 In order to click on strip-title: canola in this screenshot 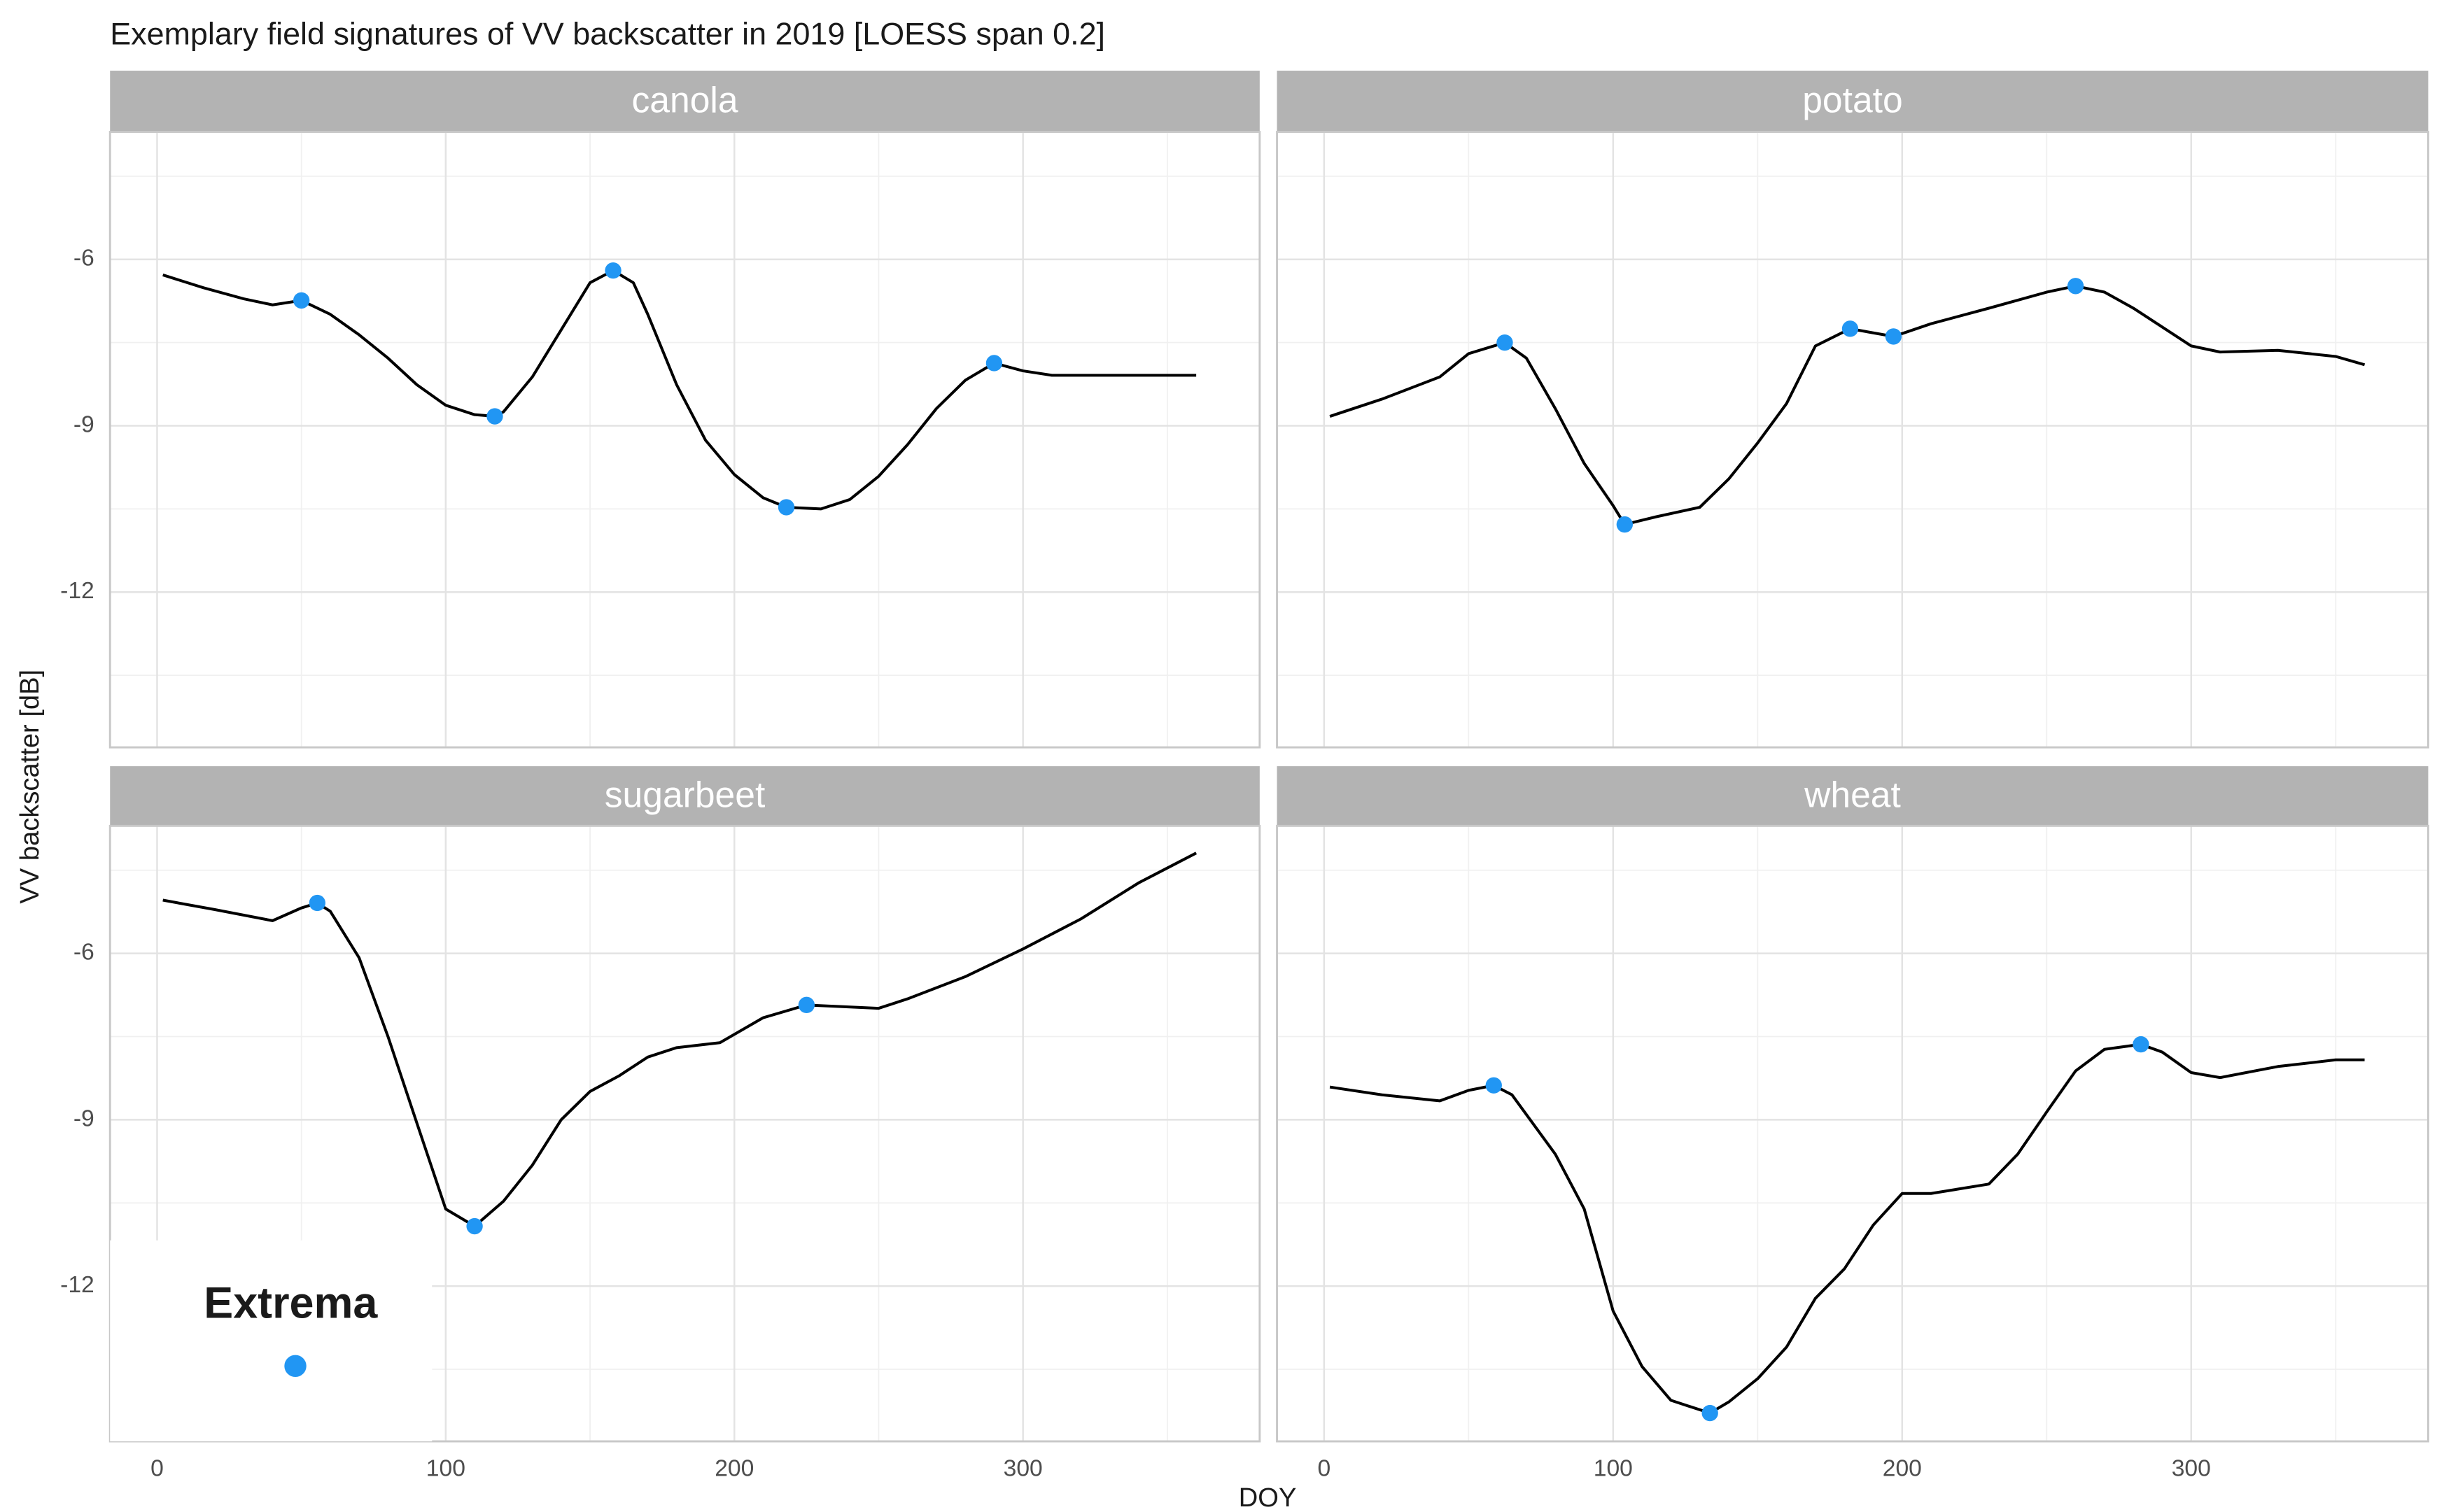, I will do `click(684, 100)`.